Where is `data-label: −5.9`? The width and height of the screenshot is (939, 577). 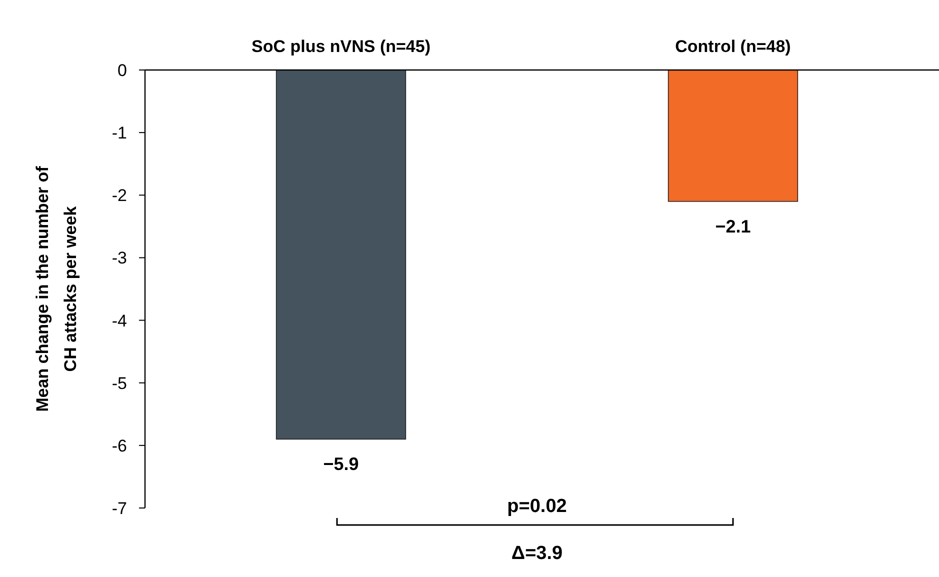
data-label: −5.9 is located at coordinates (341, 464).